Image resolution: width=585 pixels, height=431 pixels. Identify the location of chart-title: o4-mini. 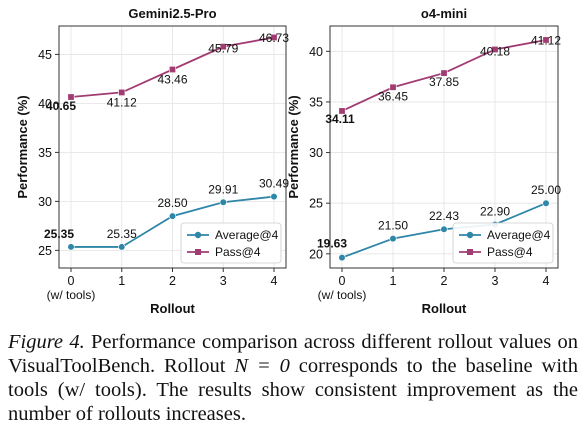
(444, 13).